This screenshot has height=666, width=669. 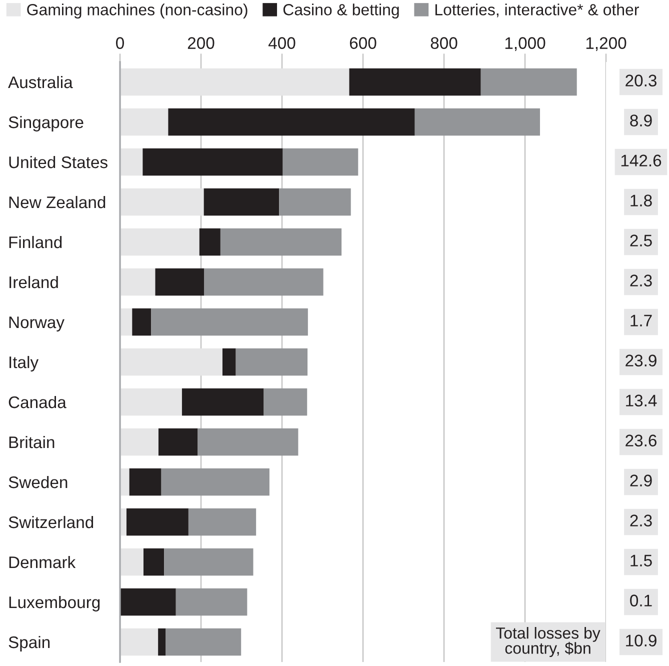 I want to click on x-tick-label: 0, so click(x=120, y=43).